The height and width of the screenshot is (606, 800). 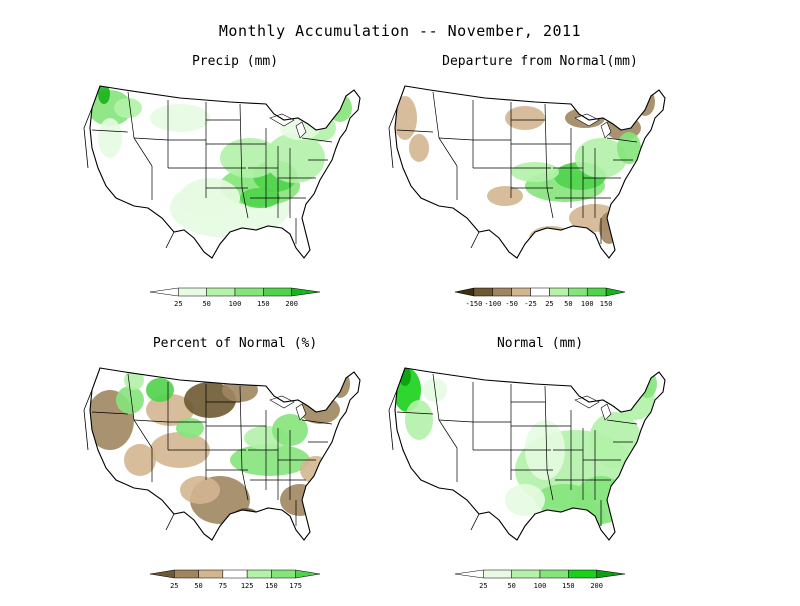 I want to click on panel-title: Normal (mm), so click(x=540, y=343).